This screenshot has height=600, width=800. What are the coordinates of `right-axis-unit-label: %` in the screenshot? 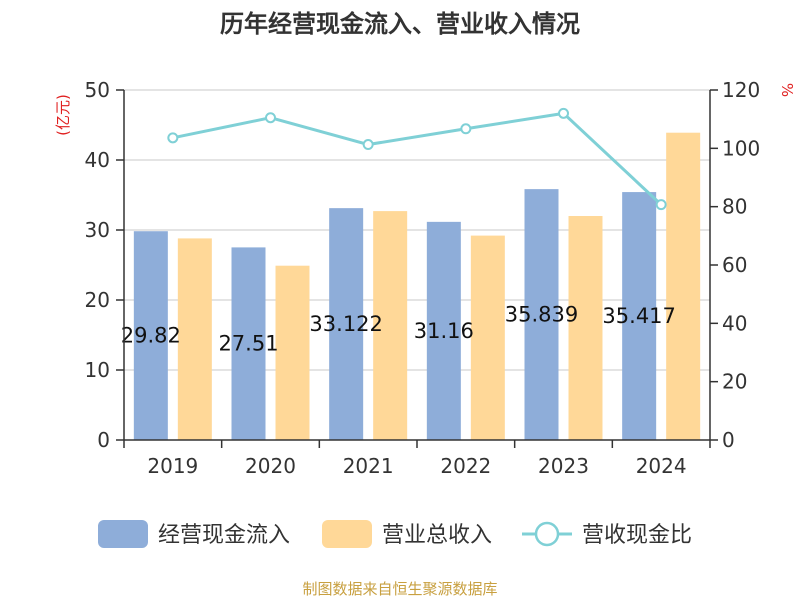 It's located at (787, 90).